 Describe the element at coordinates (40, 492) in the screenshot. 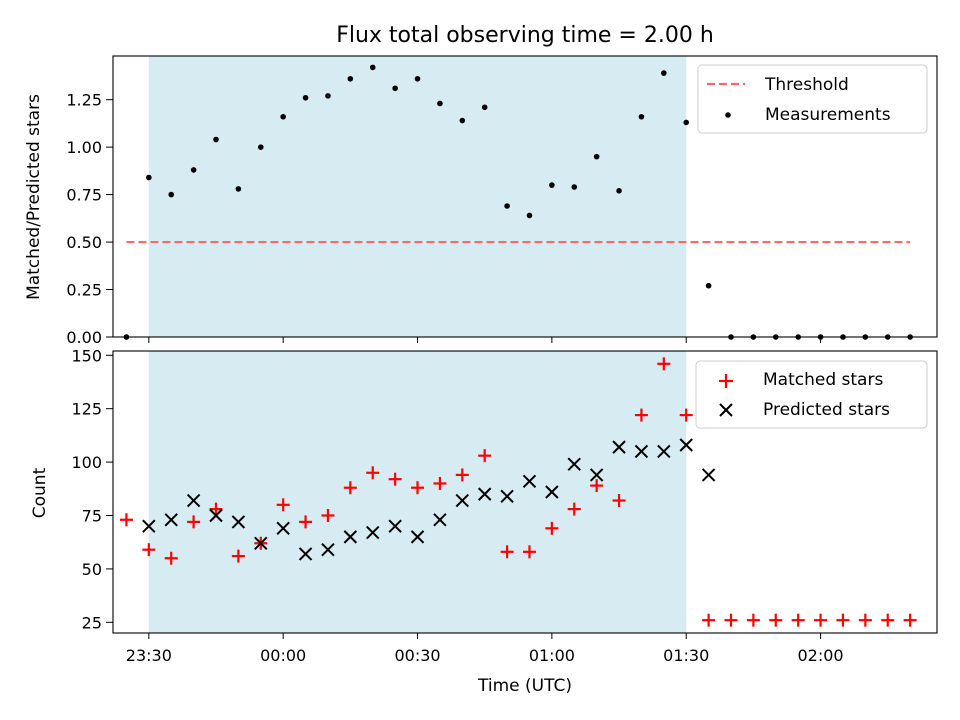

I see `bottom-y-axis-label: Count` at that location.